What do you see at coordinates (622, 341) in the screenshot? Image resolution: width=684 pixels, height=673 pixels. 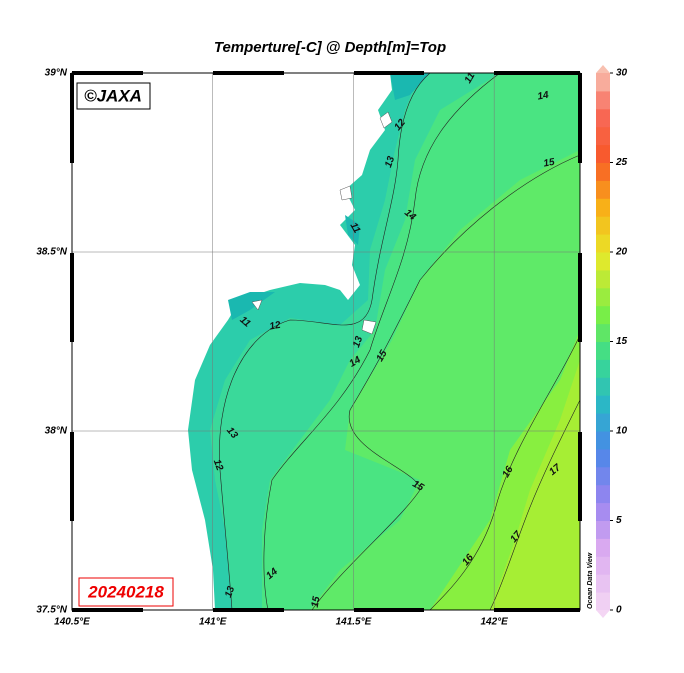 I see `colorbar-tick-label: 15` at bounding box center [622, 341].